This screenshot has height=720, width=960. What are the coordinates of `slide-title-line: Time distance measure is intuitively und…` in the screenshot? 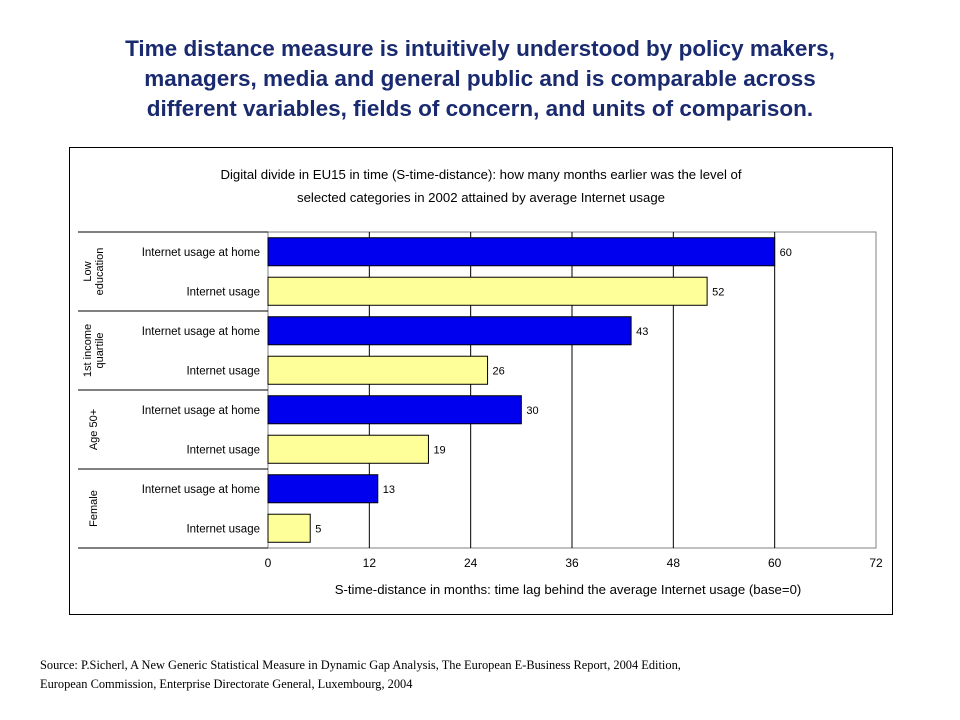 It's located at (480, 48).